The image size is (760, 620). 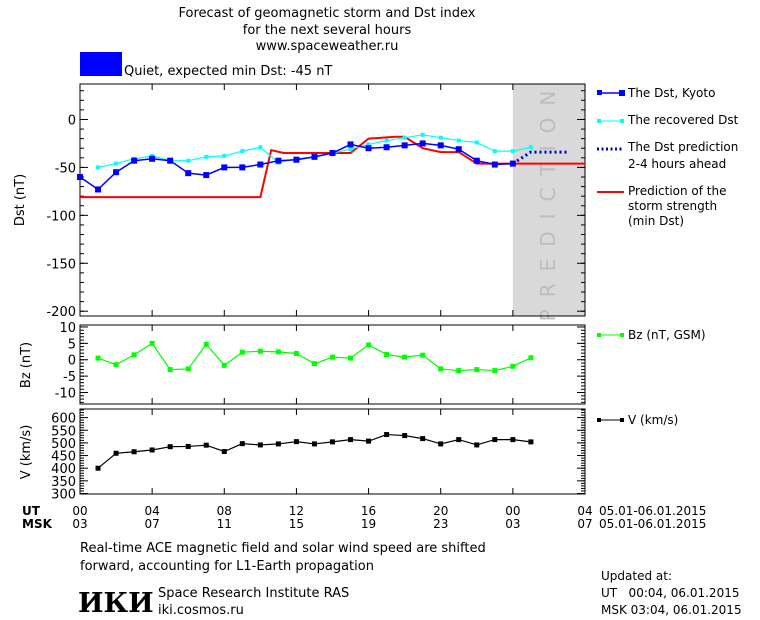 I want to click on y-tick-label: 500, so click(x=63, y=444).